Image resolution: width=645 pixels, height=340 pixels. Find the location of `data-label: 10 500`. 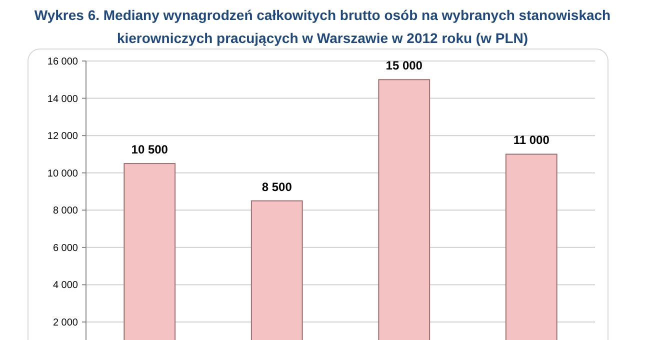

data-label: 10 500 is located at coordinates (149, 149).